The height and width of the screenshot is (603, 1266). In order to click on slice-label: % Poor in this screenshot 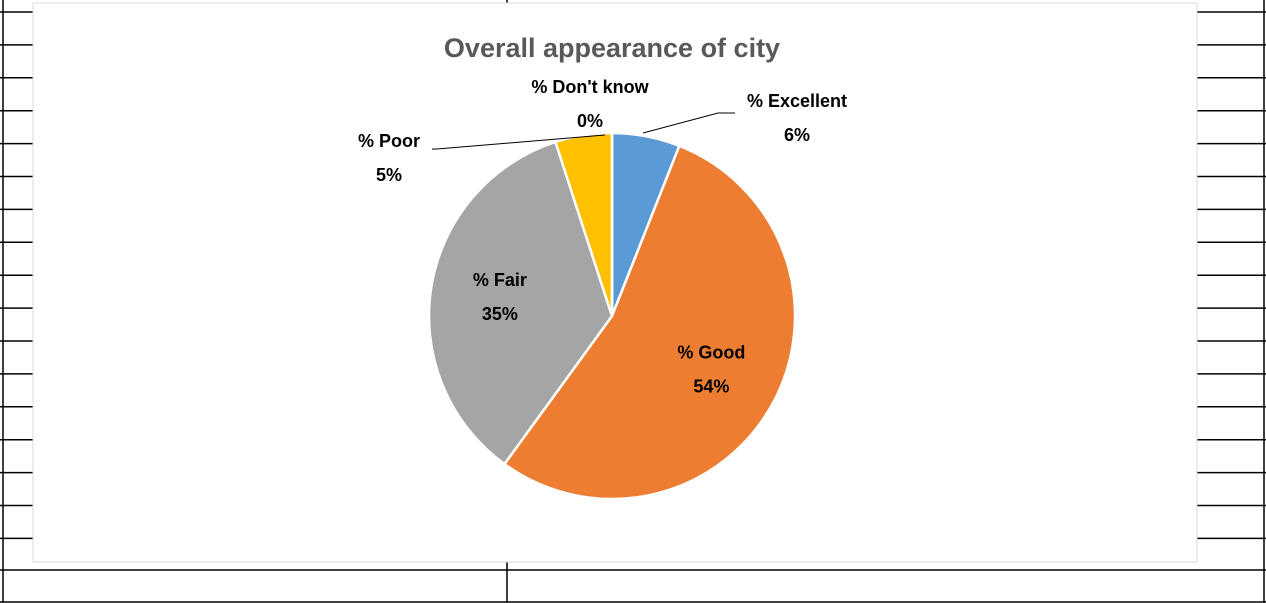, I will do `click(389, 141)`.